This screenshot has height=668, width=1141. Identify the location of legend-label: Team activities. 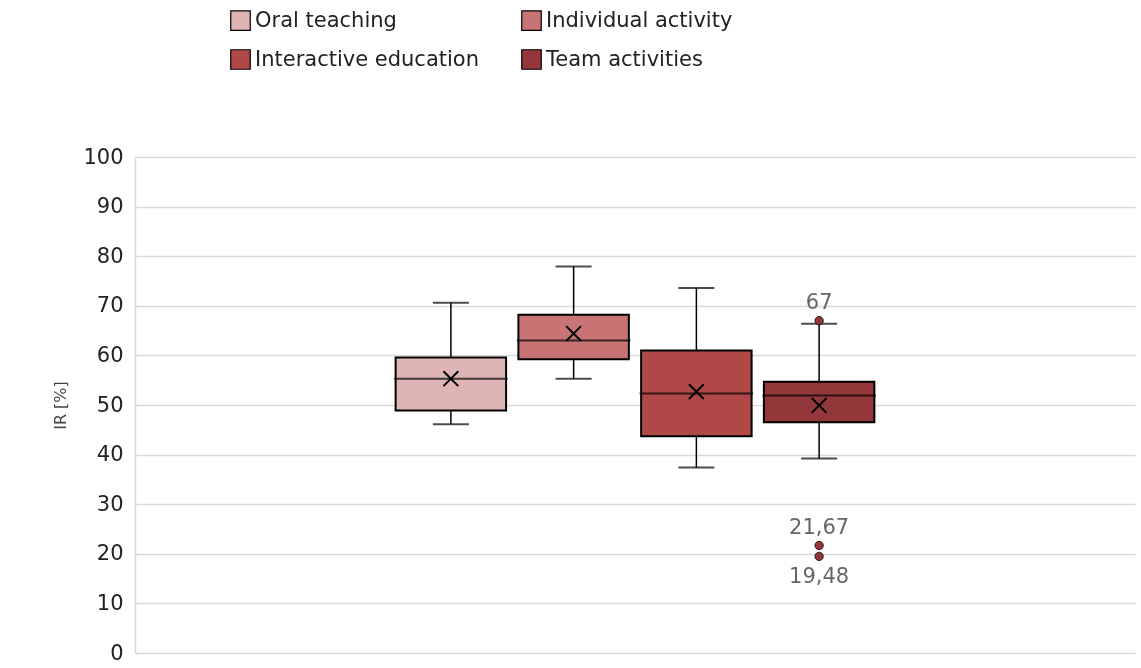
(624, 58).